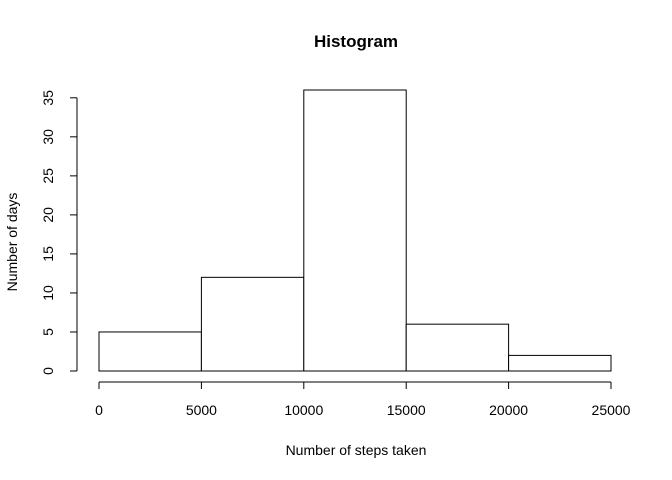 This screenshot has width=672, height=480. I want to click on chart-title: Histogram, so click(356, 41).